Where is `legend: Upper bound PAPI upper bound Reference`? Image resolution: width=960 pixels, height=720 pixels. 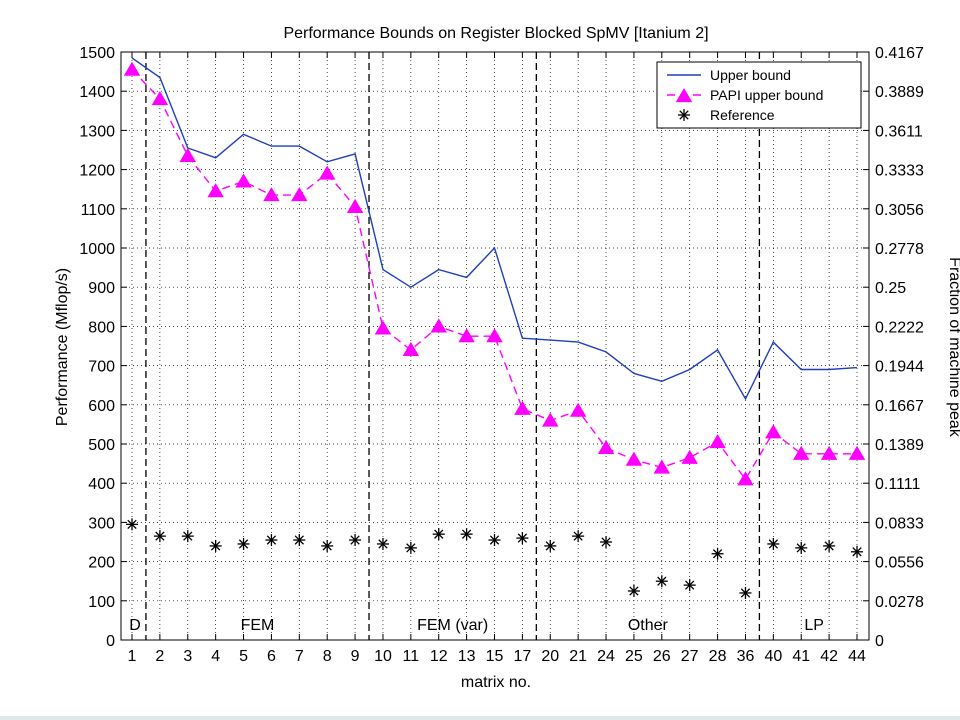 legend: Upper bound PAPI upper bound Reference is located at coordinates (759, 95).